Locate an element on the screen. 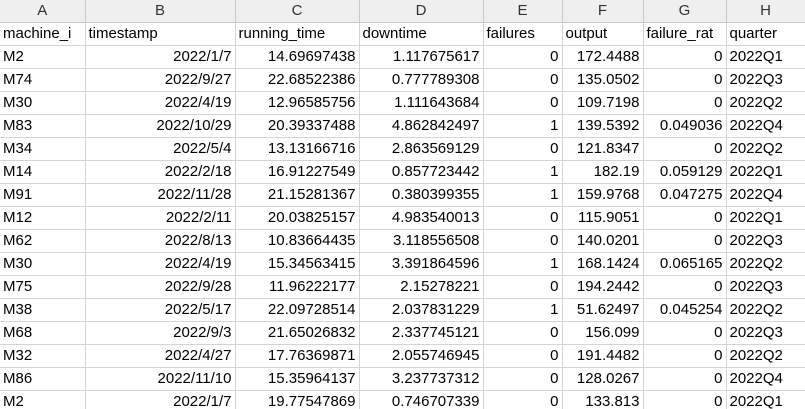  table-cell: 15.34563415 is located at coordinates (297, 264).